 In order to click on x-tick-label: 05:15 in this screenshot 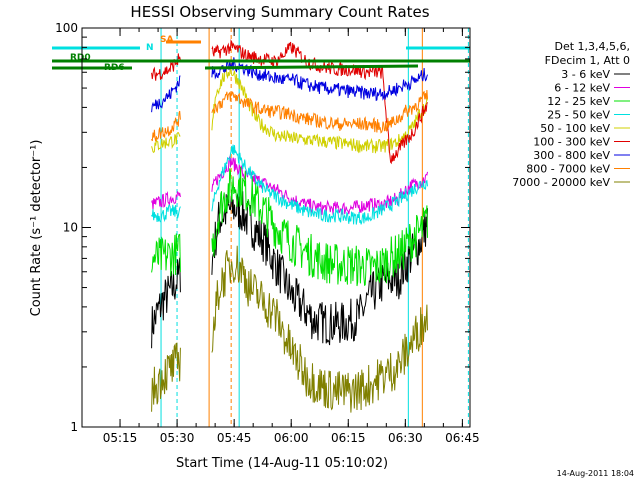, I will do `click(120, 438)`.